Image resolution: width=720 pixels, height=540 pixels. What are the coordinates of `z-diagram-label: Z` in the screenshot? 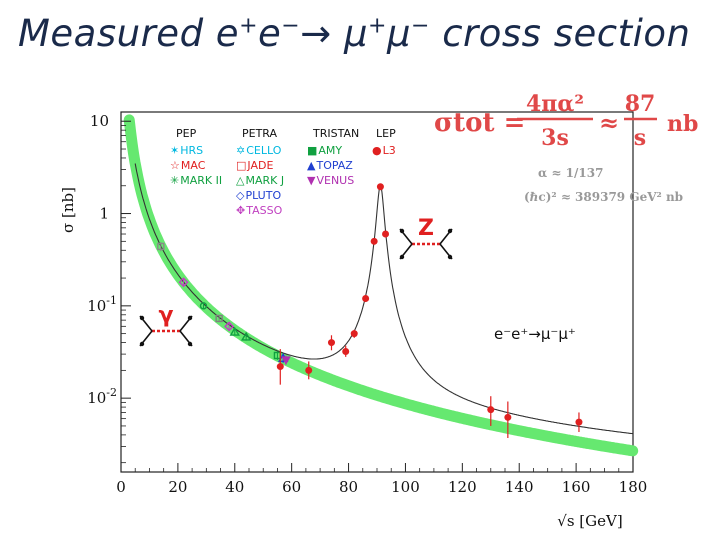 It's located at (426, 228).